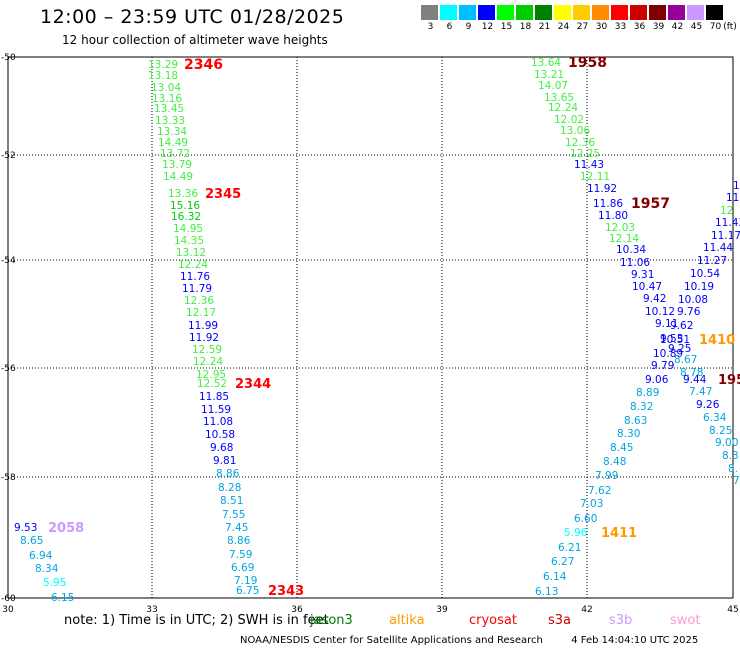  I want to click on satellite-s3b: s3b, so click(621, 620).